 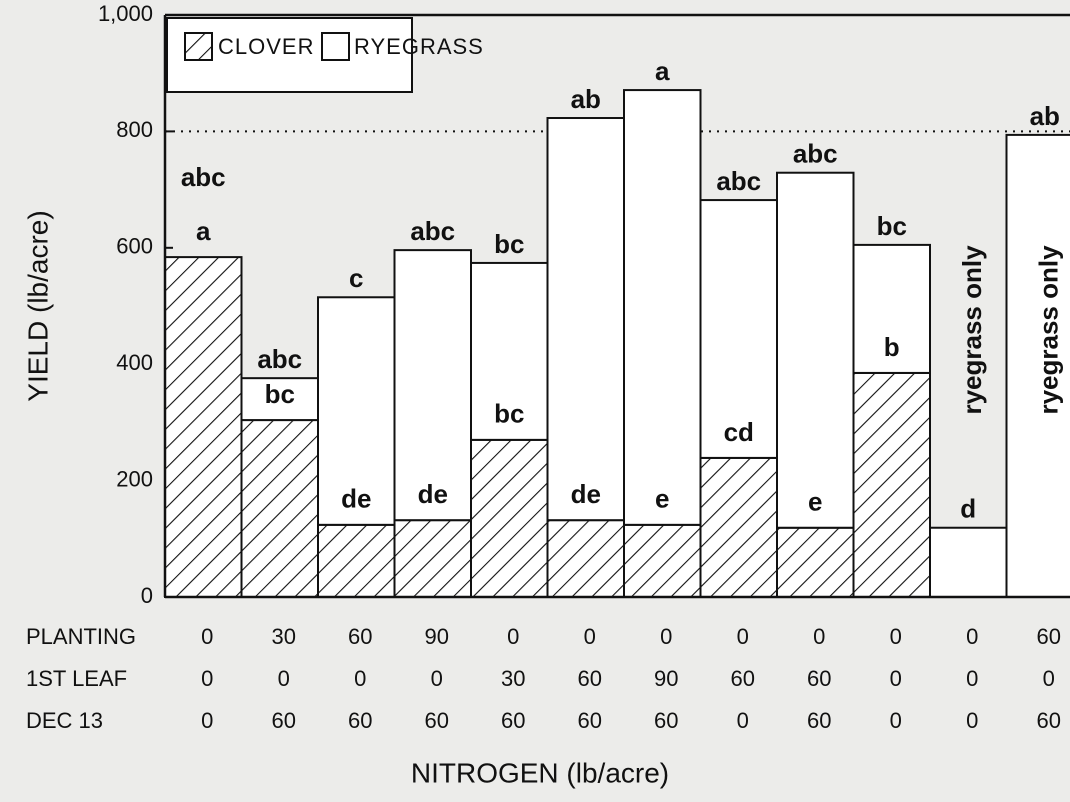 What do you see at coordinates (892, 347) in the screenshot?
I see `clover-letter: b` at bounding box center [892, 347].